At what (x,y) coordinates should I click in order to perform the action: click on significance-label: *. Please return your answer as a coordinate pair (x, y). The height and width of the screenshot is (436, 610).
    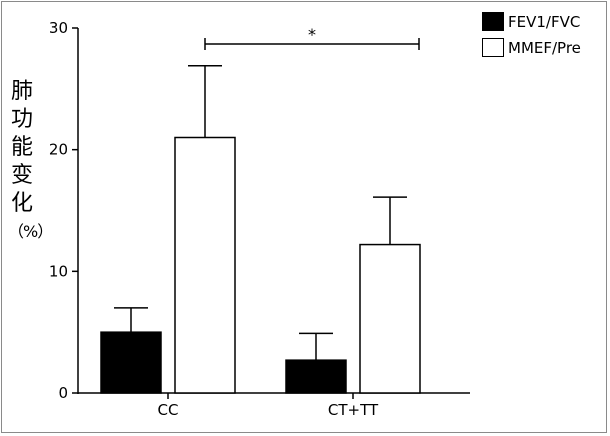
    Looking at the image, I should click on (312, 34).